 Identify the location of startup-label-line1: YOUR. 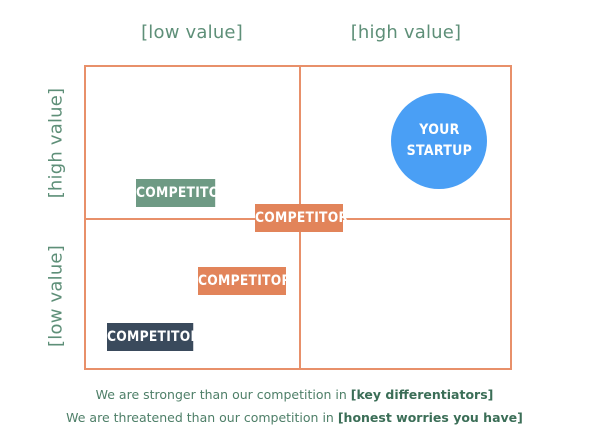
(439, 130).